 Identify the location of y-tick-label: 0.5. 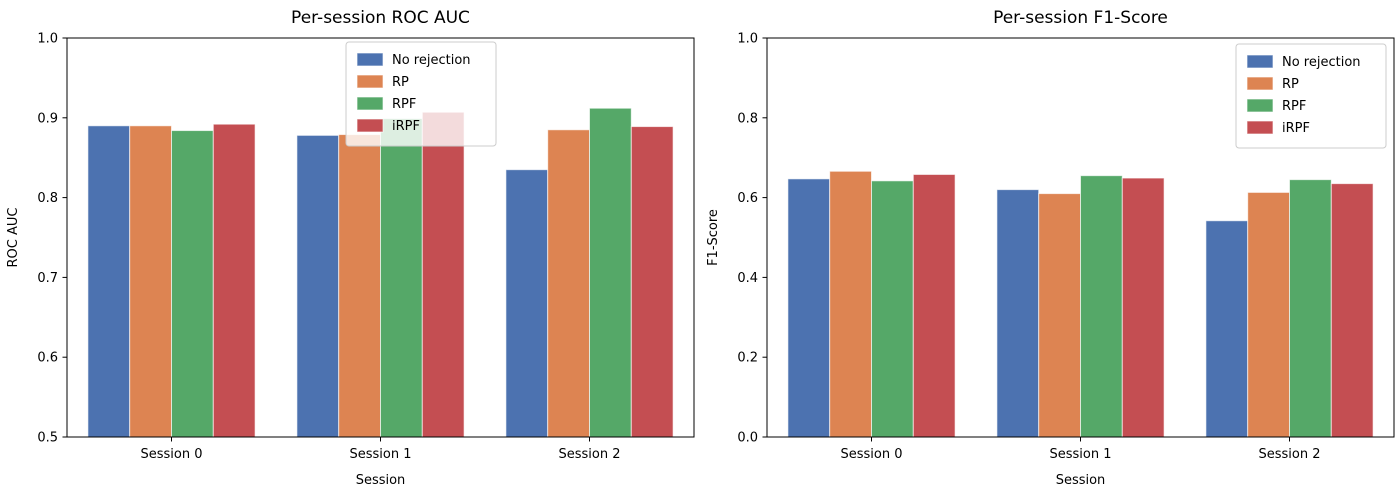
(47, 438).